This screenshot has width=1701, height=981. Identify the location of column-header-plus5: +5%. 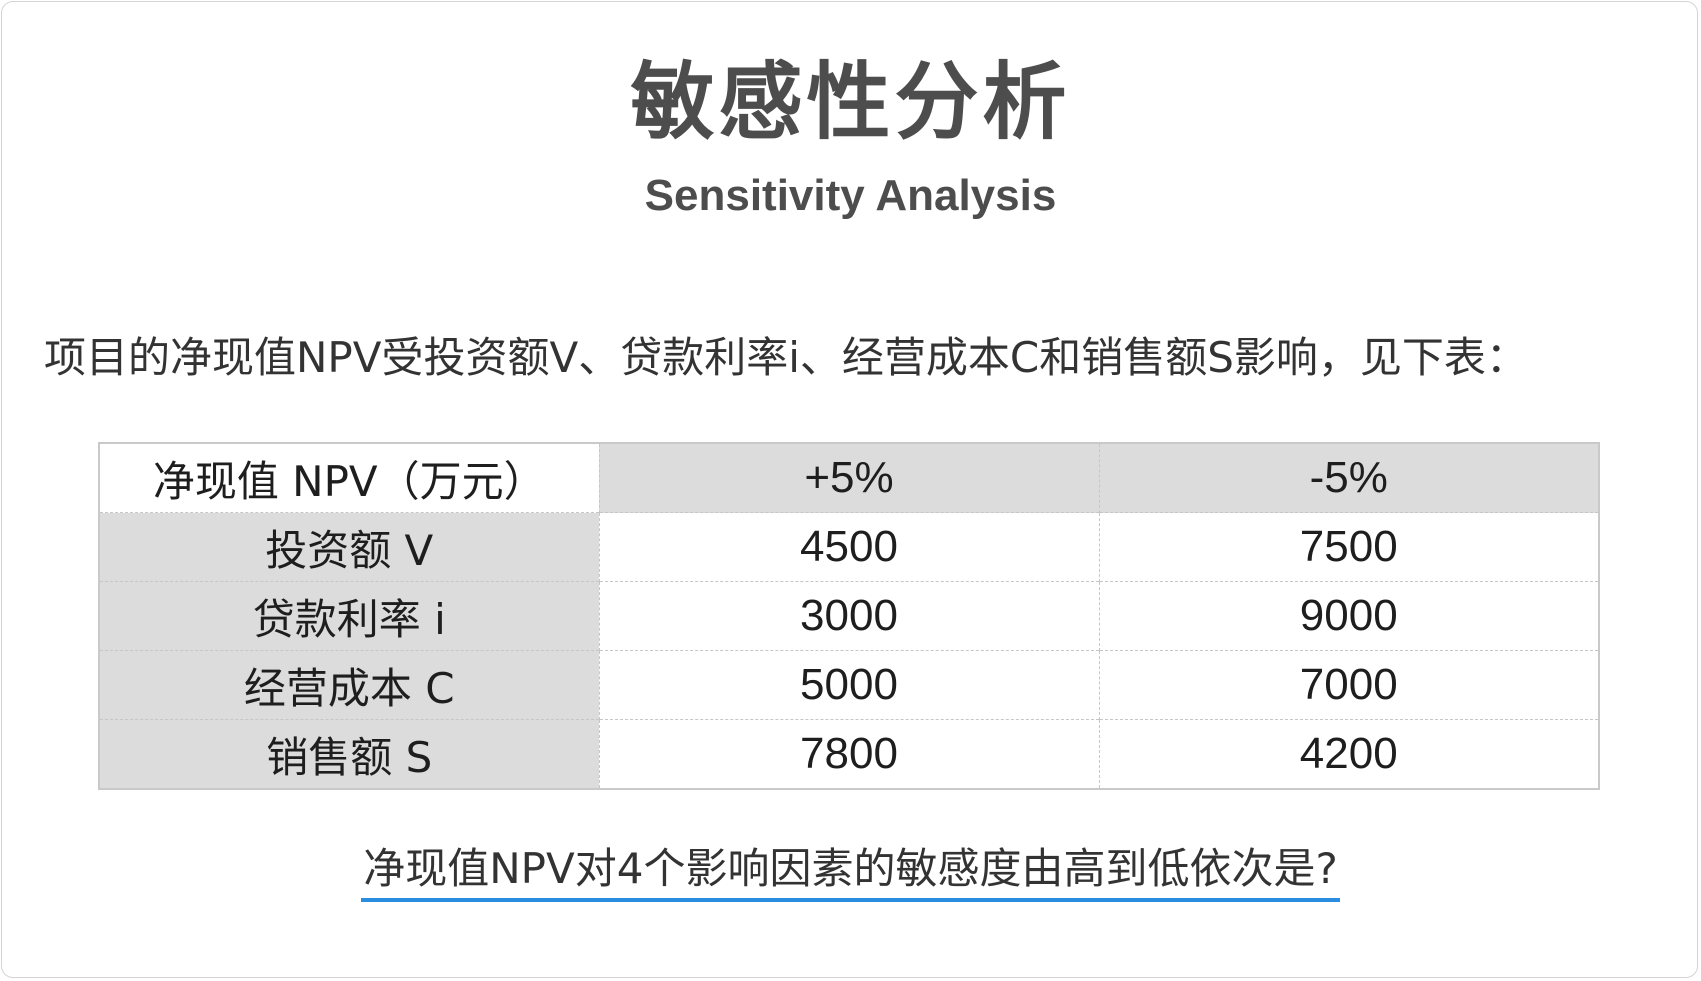
(848, 477).